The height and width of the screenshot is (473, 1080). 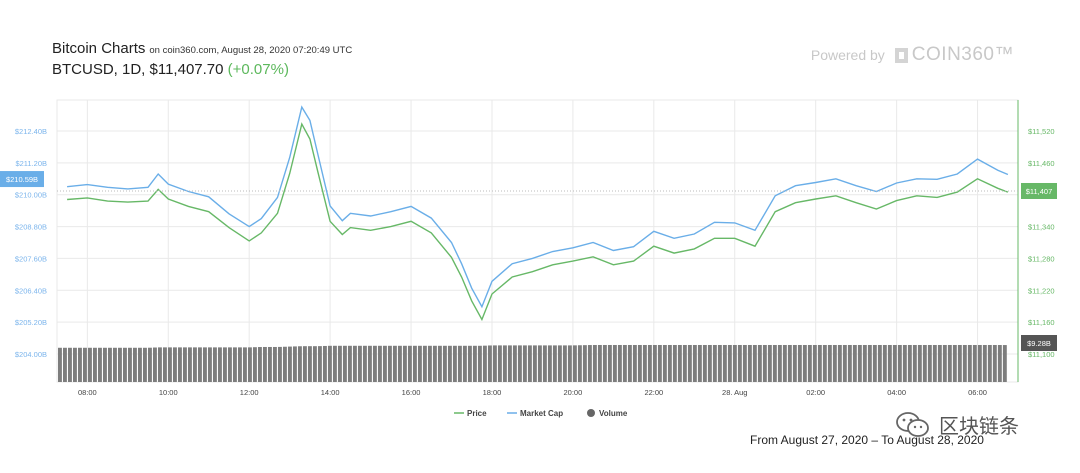 I want to click on y-left-tick-label: $208.80B, so click(x=31, y=227).